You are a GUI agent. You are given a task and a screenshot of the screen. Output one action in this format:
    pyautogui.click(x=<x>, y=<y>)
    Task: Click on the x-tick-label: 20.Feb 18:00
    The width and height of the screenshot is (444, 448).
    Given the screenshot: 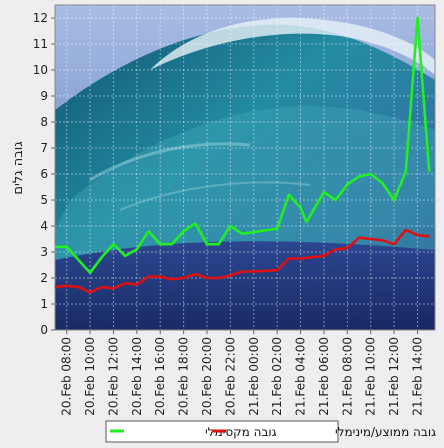 What is the action you would take?
    pyautogui.click(x=184, y=376)
    